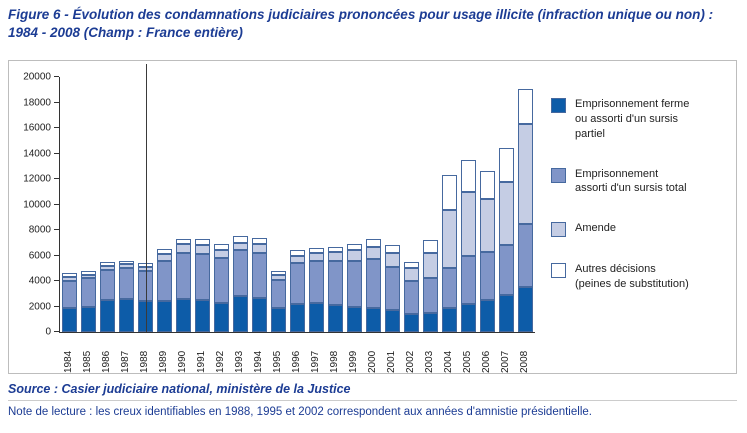 The image size is (747, 433). I want to click on x-tick-label: 1985, so click(87, 353).